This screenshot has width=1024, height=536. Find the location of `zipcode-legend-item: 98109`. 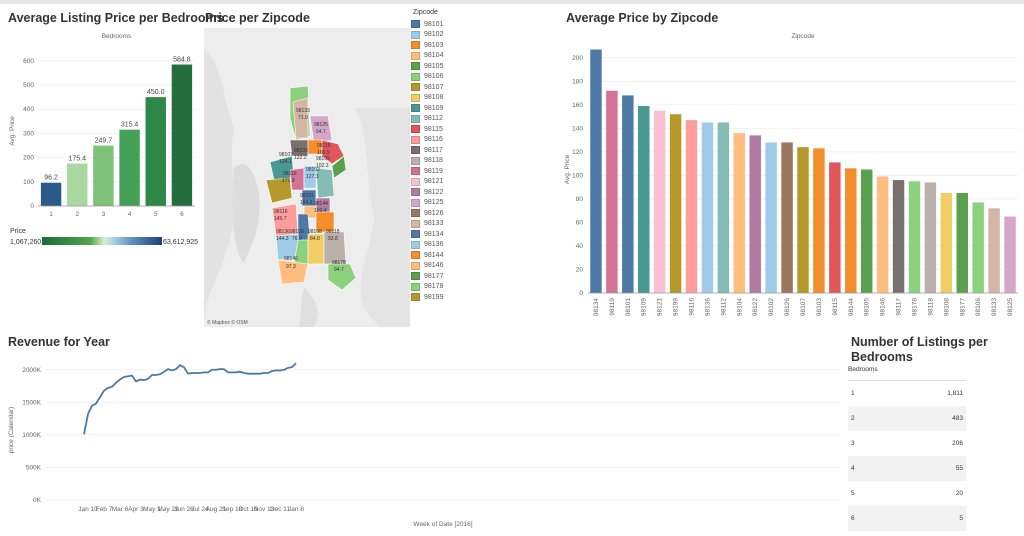

zipcode-legend-item: 98109 is located at coordinates (446, 108).